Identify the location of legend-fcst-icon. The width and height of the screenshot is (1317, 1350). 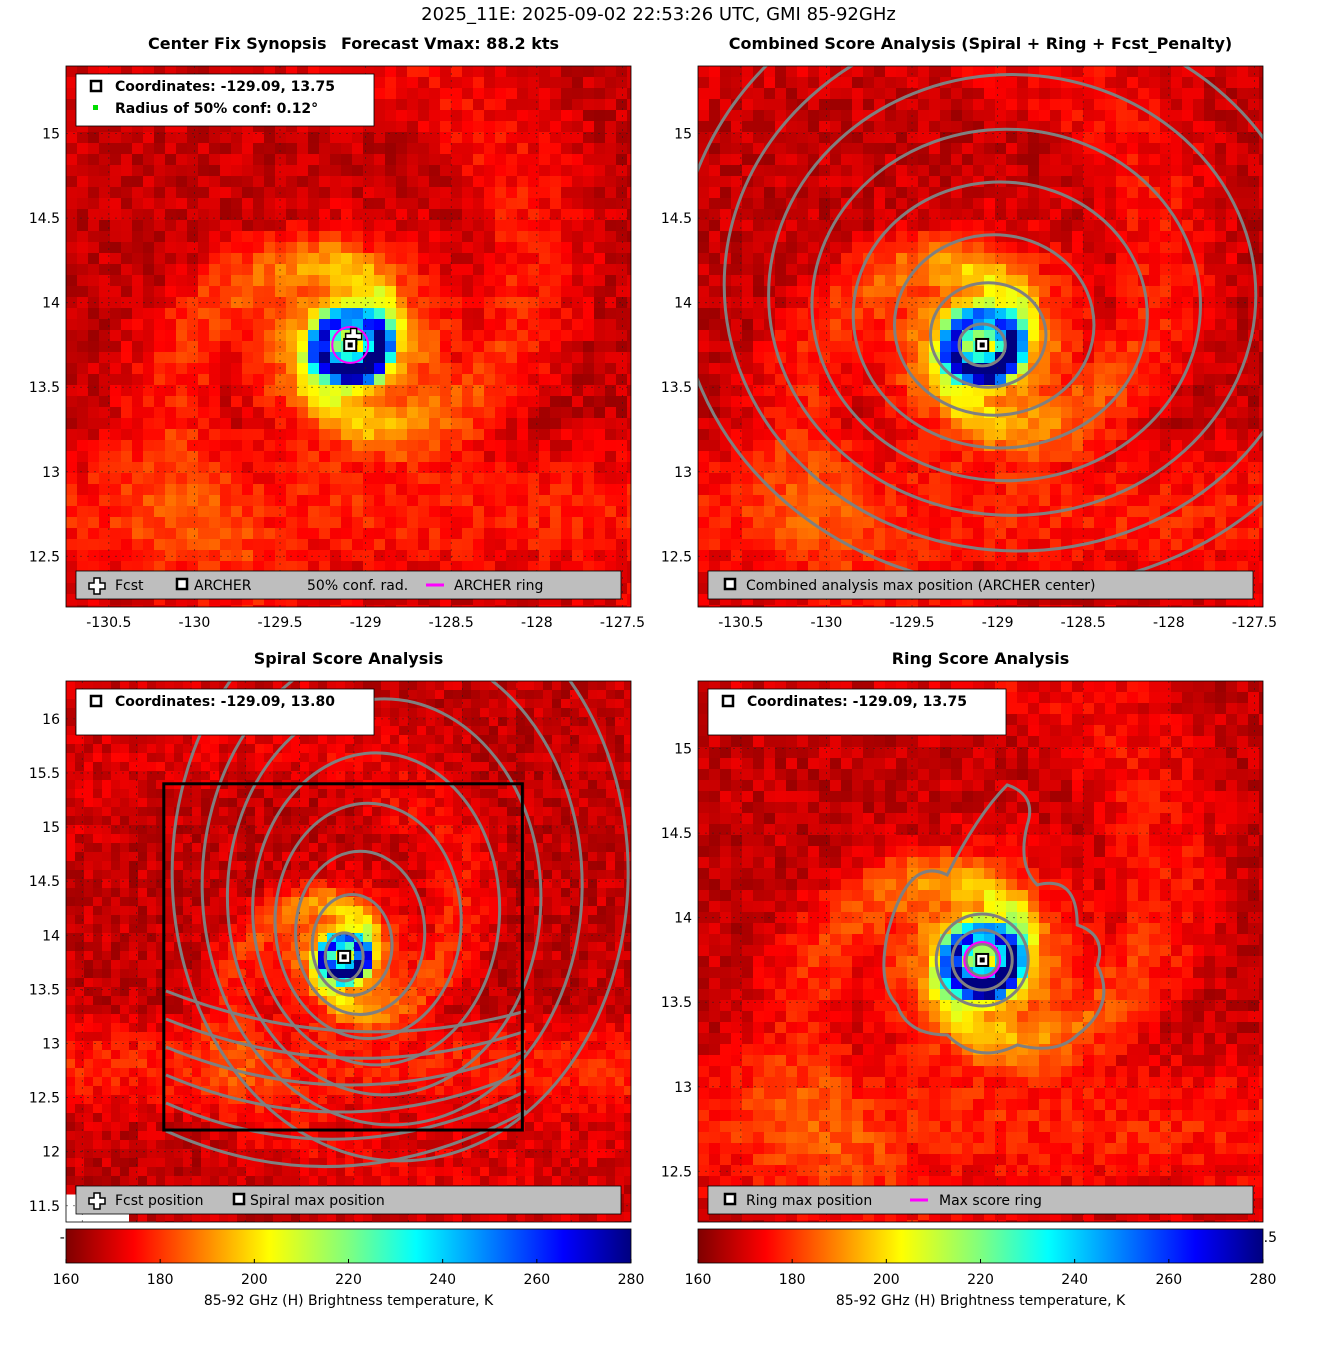
(97, 1201).